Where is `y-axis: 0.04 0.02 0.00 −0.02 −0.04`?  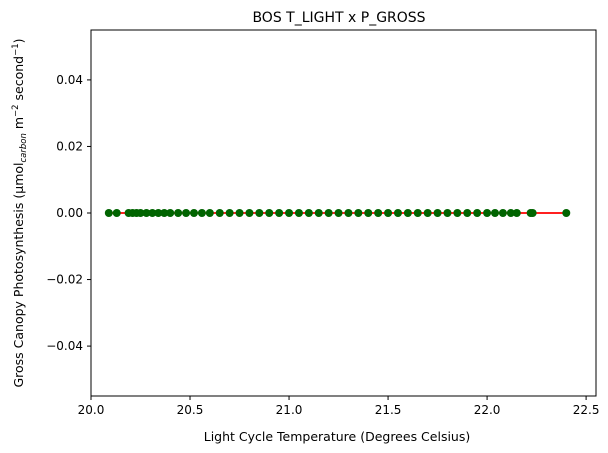 y-axis: 0.04 0.02 0.00 −0.02 −0.04 is located at coordinates (68, 213).